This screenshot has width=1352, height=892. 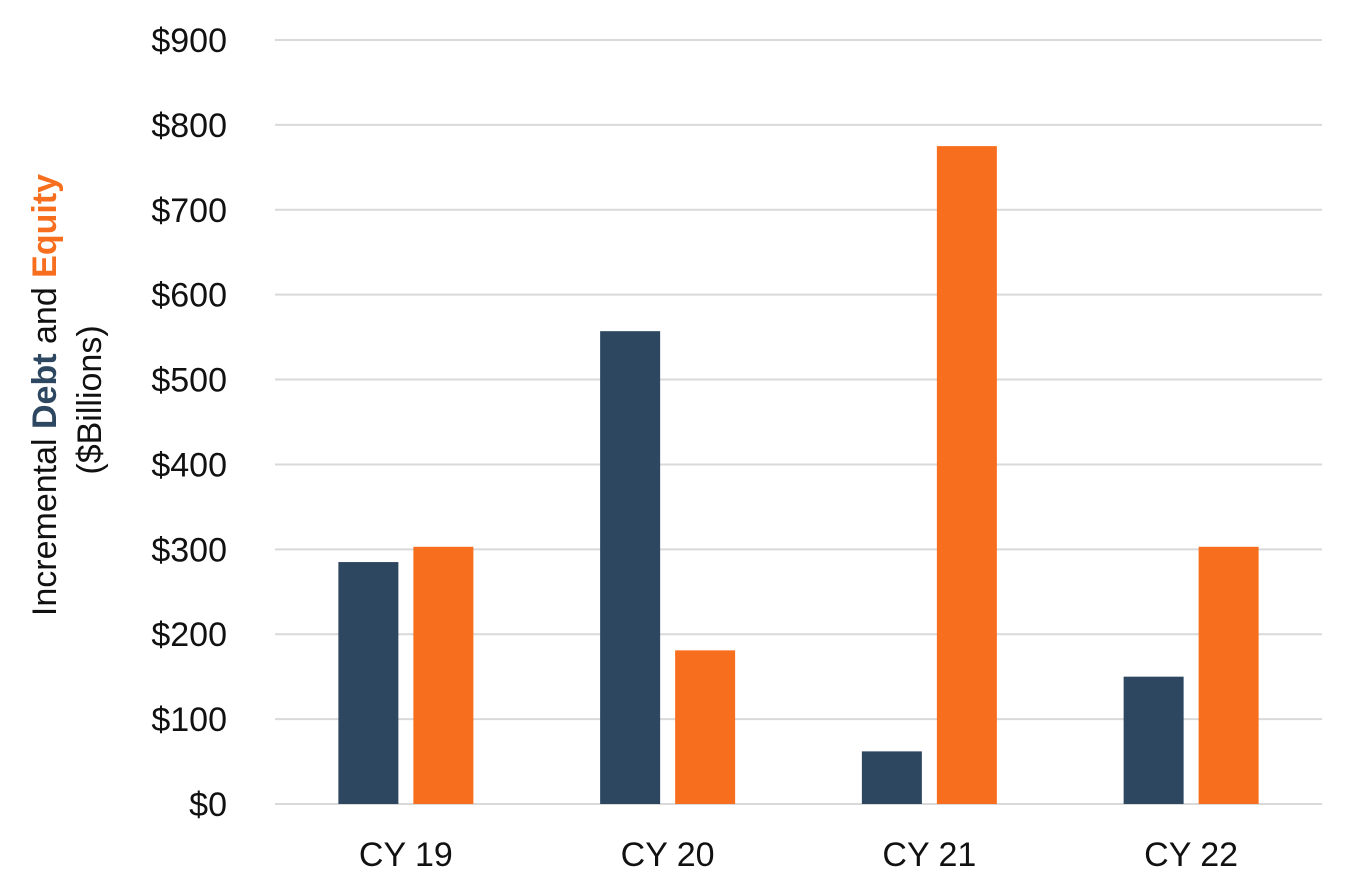 I want to click on y-tick-label: $400, so click(x=189, y=465).